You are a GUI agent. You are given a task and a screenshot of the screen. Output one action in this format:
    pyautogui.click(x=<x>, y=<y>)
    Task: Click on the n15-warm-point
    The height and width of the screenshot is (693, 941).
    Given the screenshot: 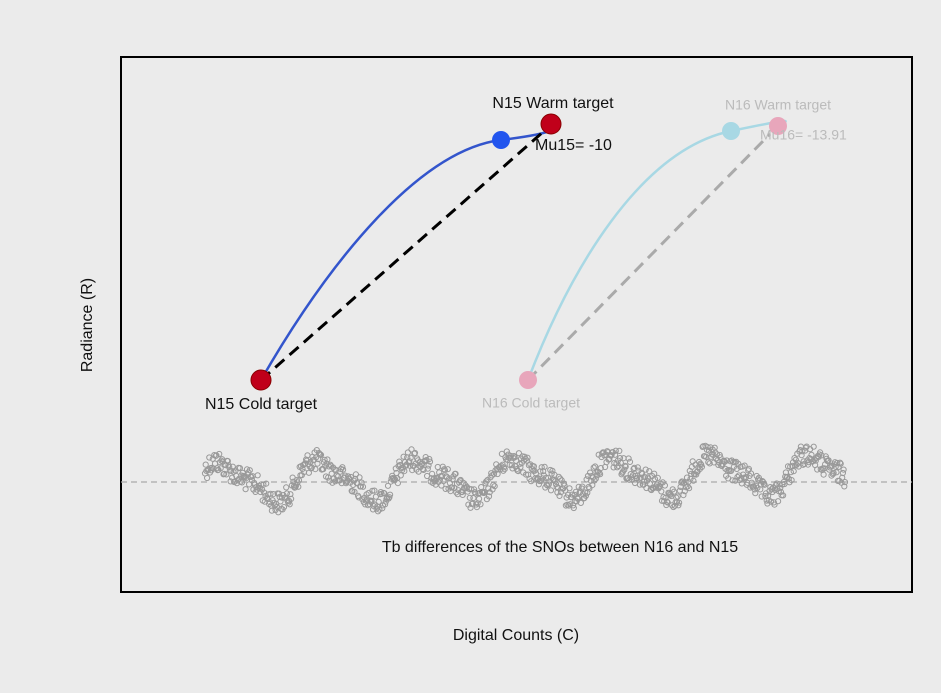 What is the action you would take?
    pyautogui.click(x=551, y=124)
    